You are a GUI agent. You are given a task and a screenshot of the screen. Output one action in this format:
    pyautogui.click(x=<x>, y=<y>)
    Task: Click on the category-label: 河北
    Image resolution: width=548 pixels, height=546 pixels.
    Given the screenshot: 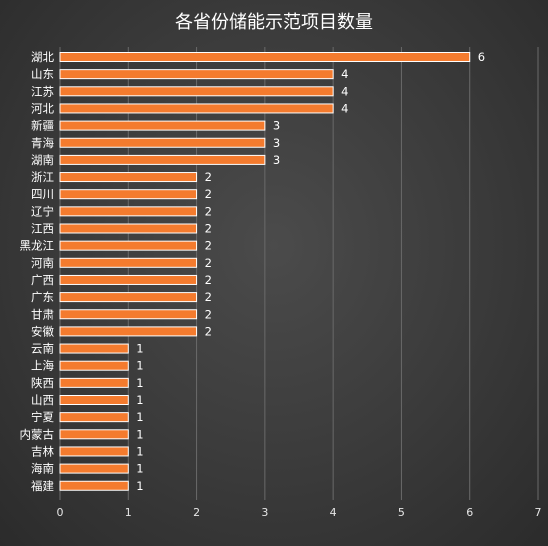 What is the action you would take?
    pyautogui.click(x=42, y=108)
    